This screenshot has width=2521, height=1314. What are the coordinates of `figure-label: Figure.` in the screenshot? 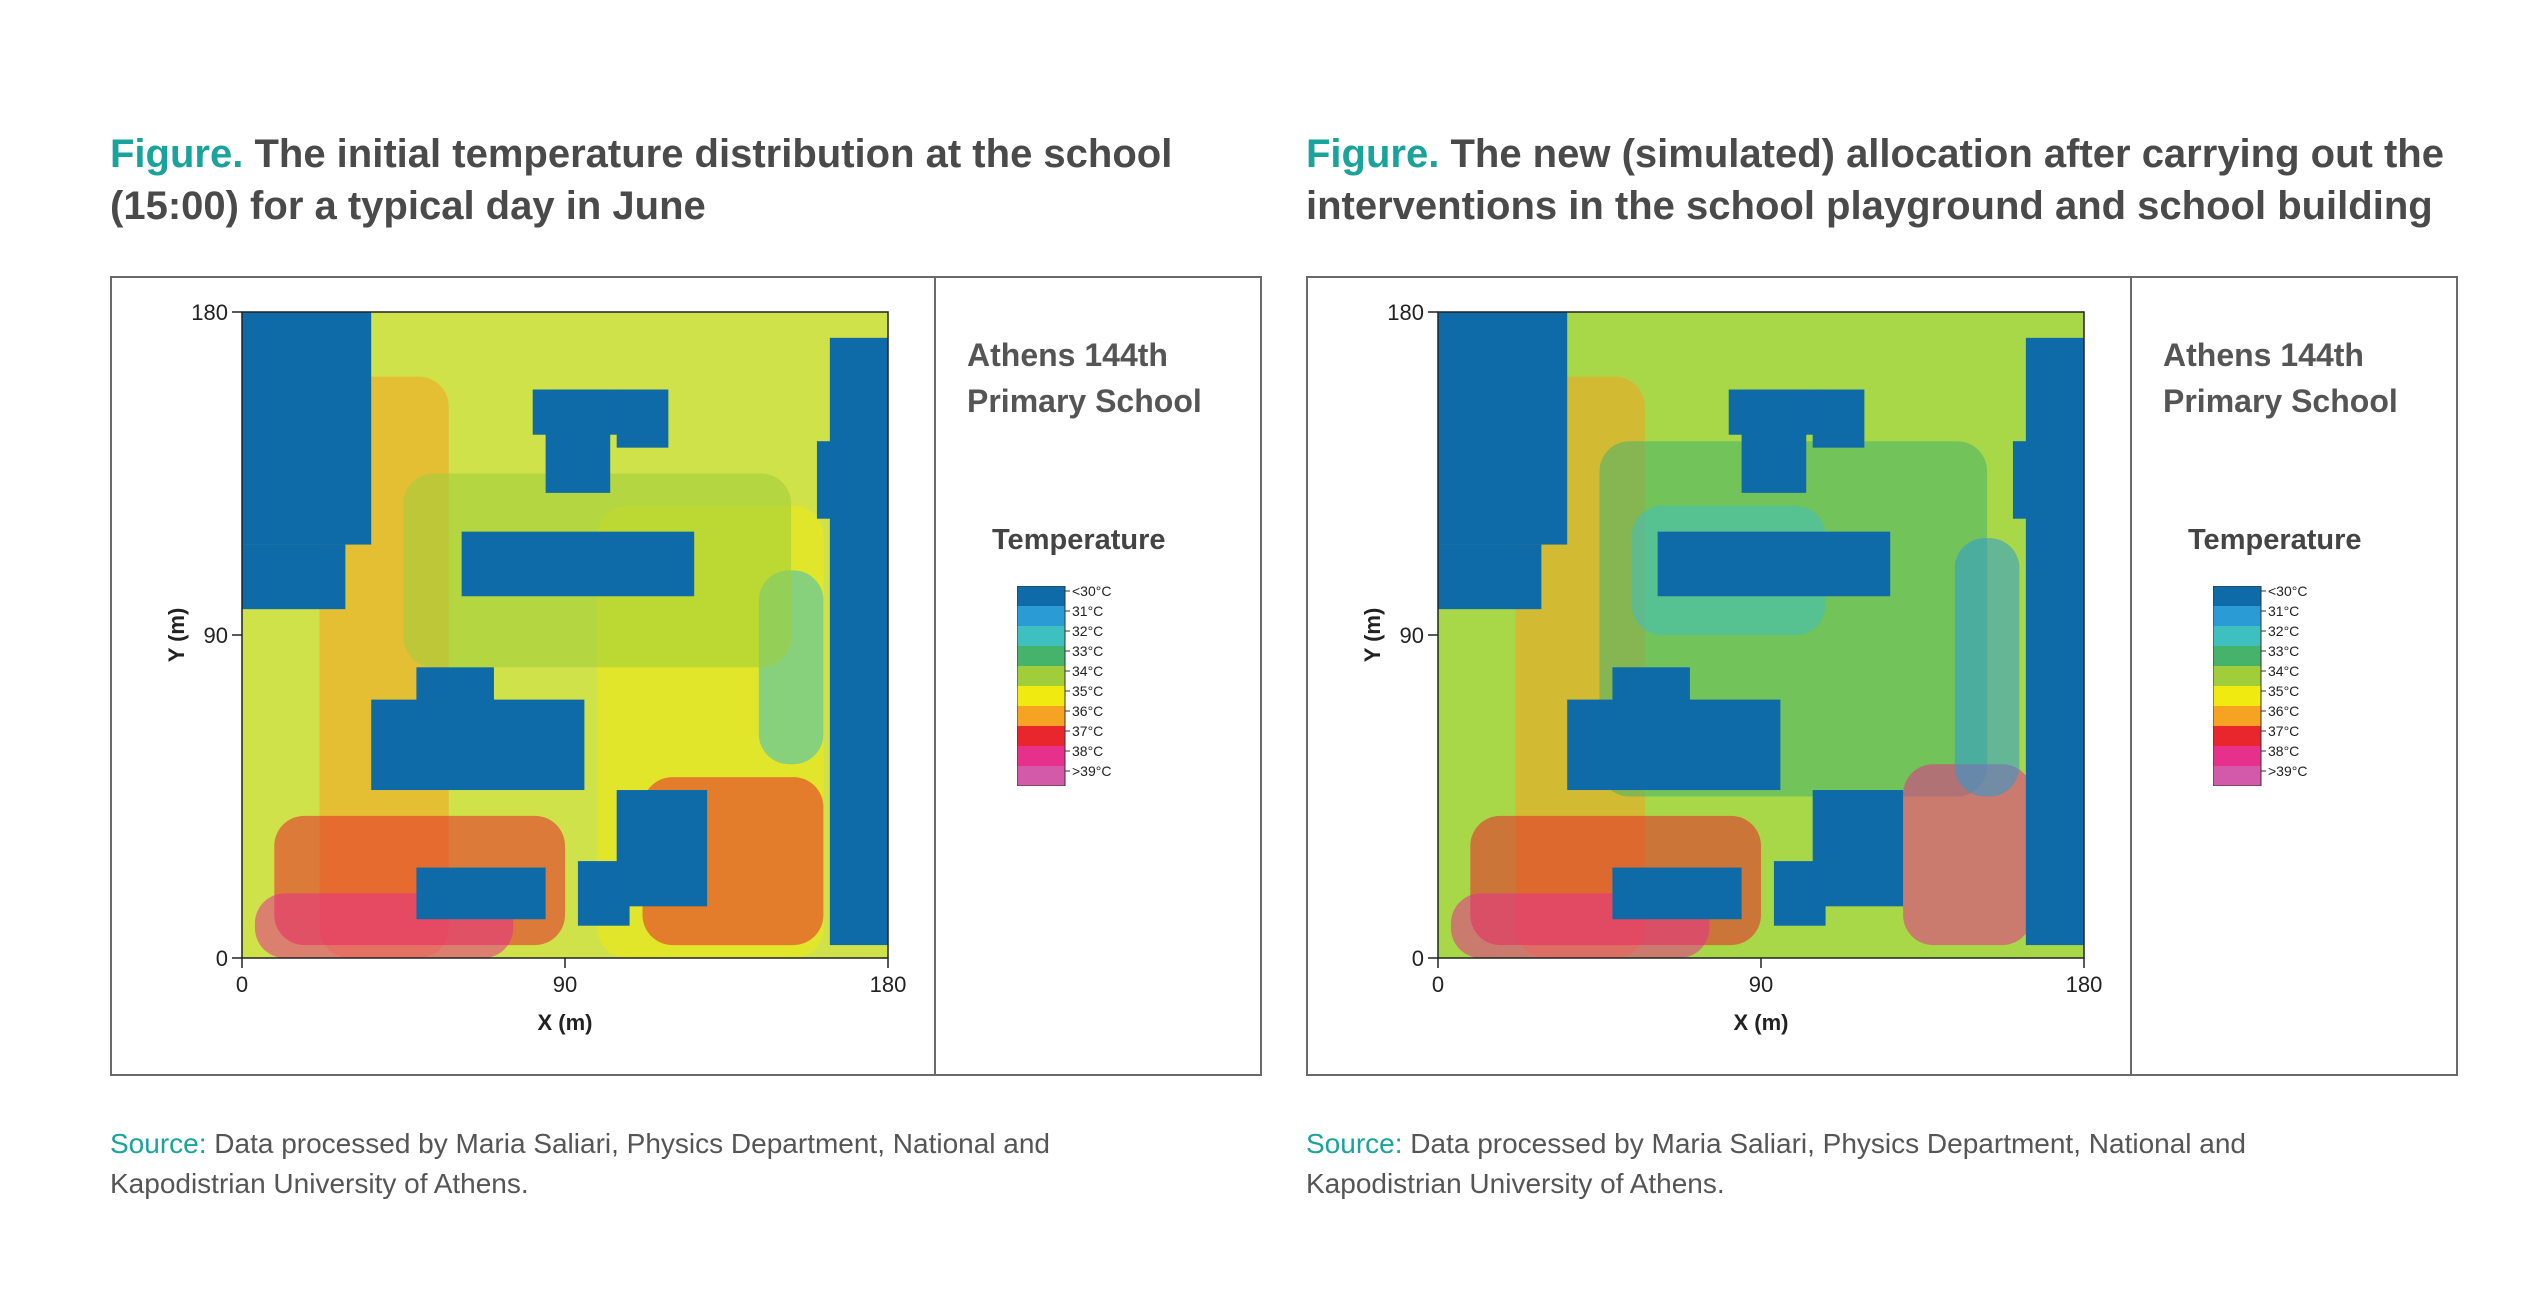 It's located at (177, 154).